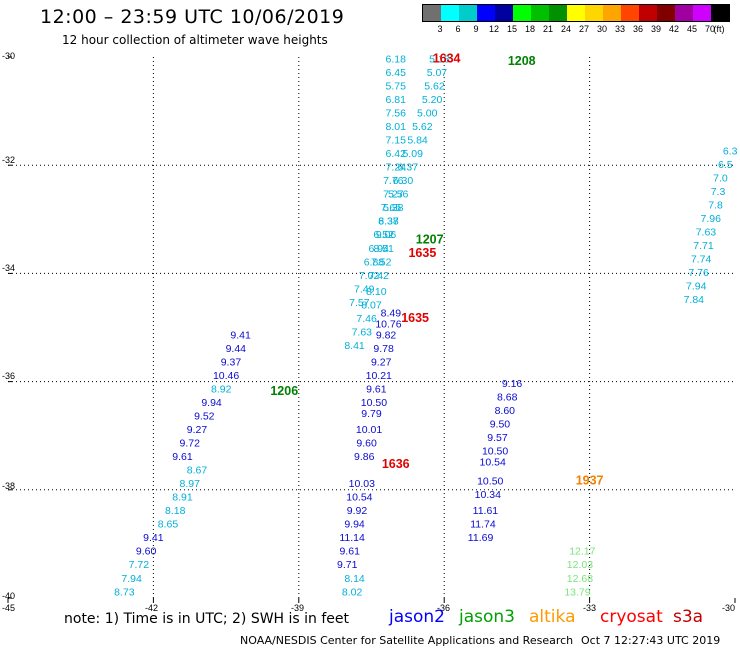  Describe the element at coordinates (236, 349) in the screenshot. I see `wave-height-value: 9.44` at that location.